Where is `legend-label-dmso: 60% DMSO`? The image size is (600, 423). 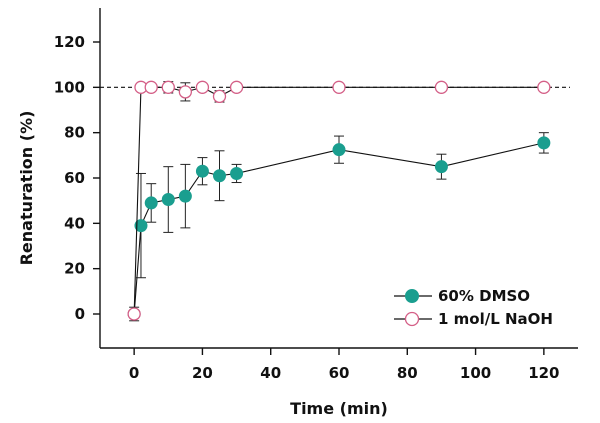
legend-label-dmso: 60% DMSO is located at coordinates (484, 296).